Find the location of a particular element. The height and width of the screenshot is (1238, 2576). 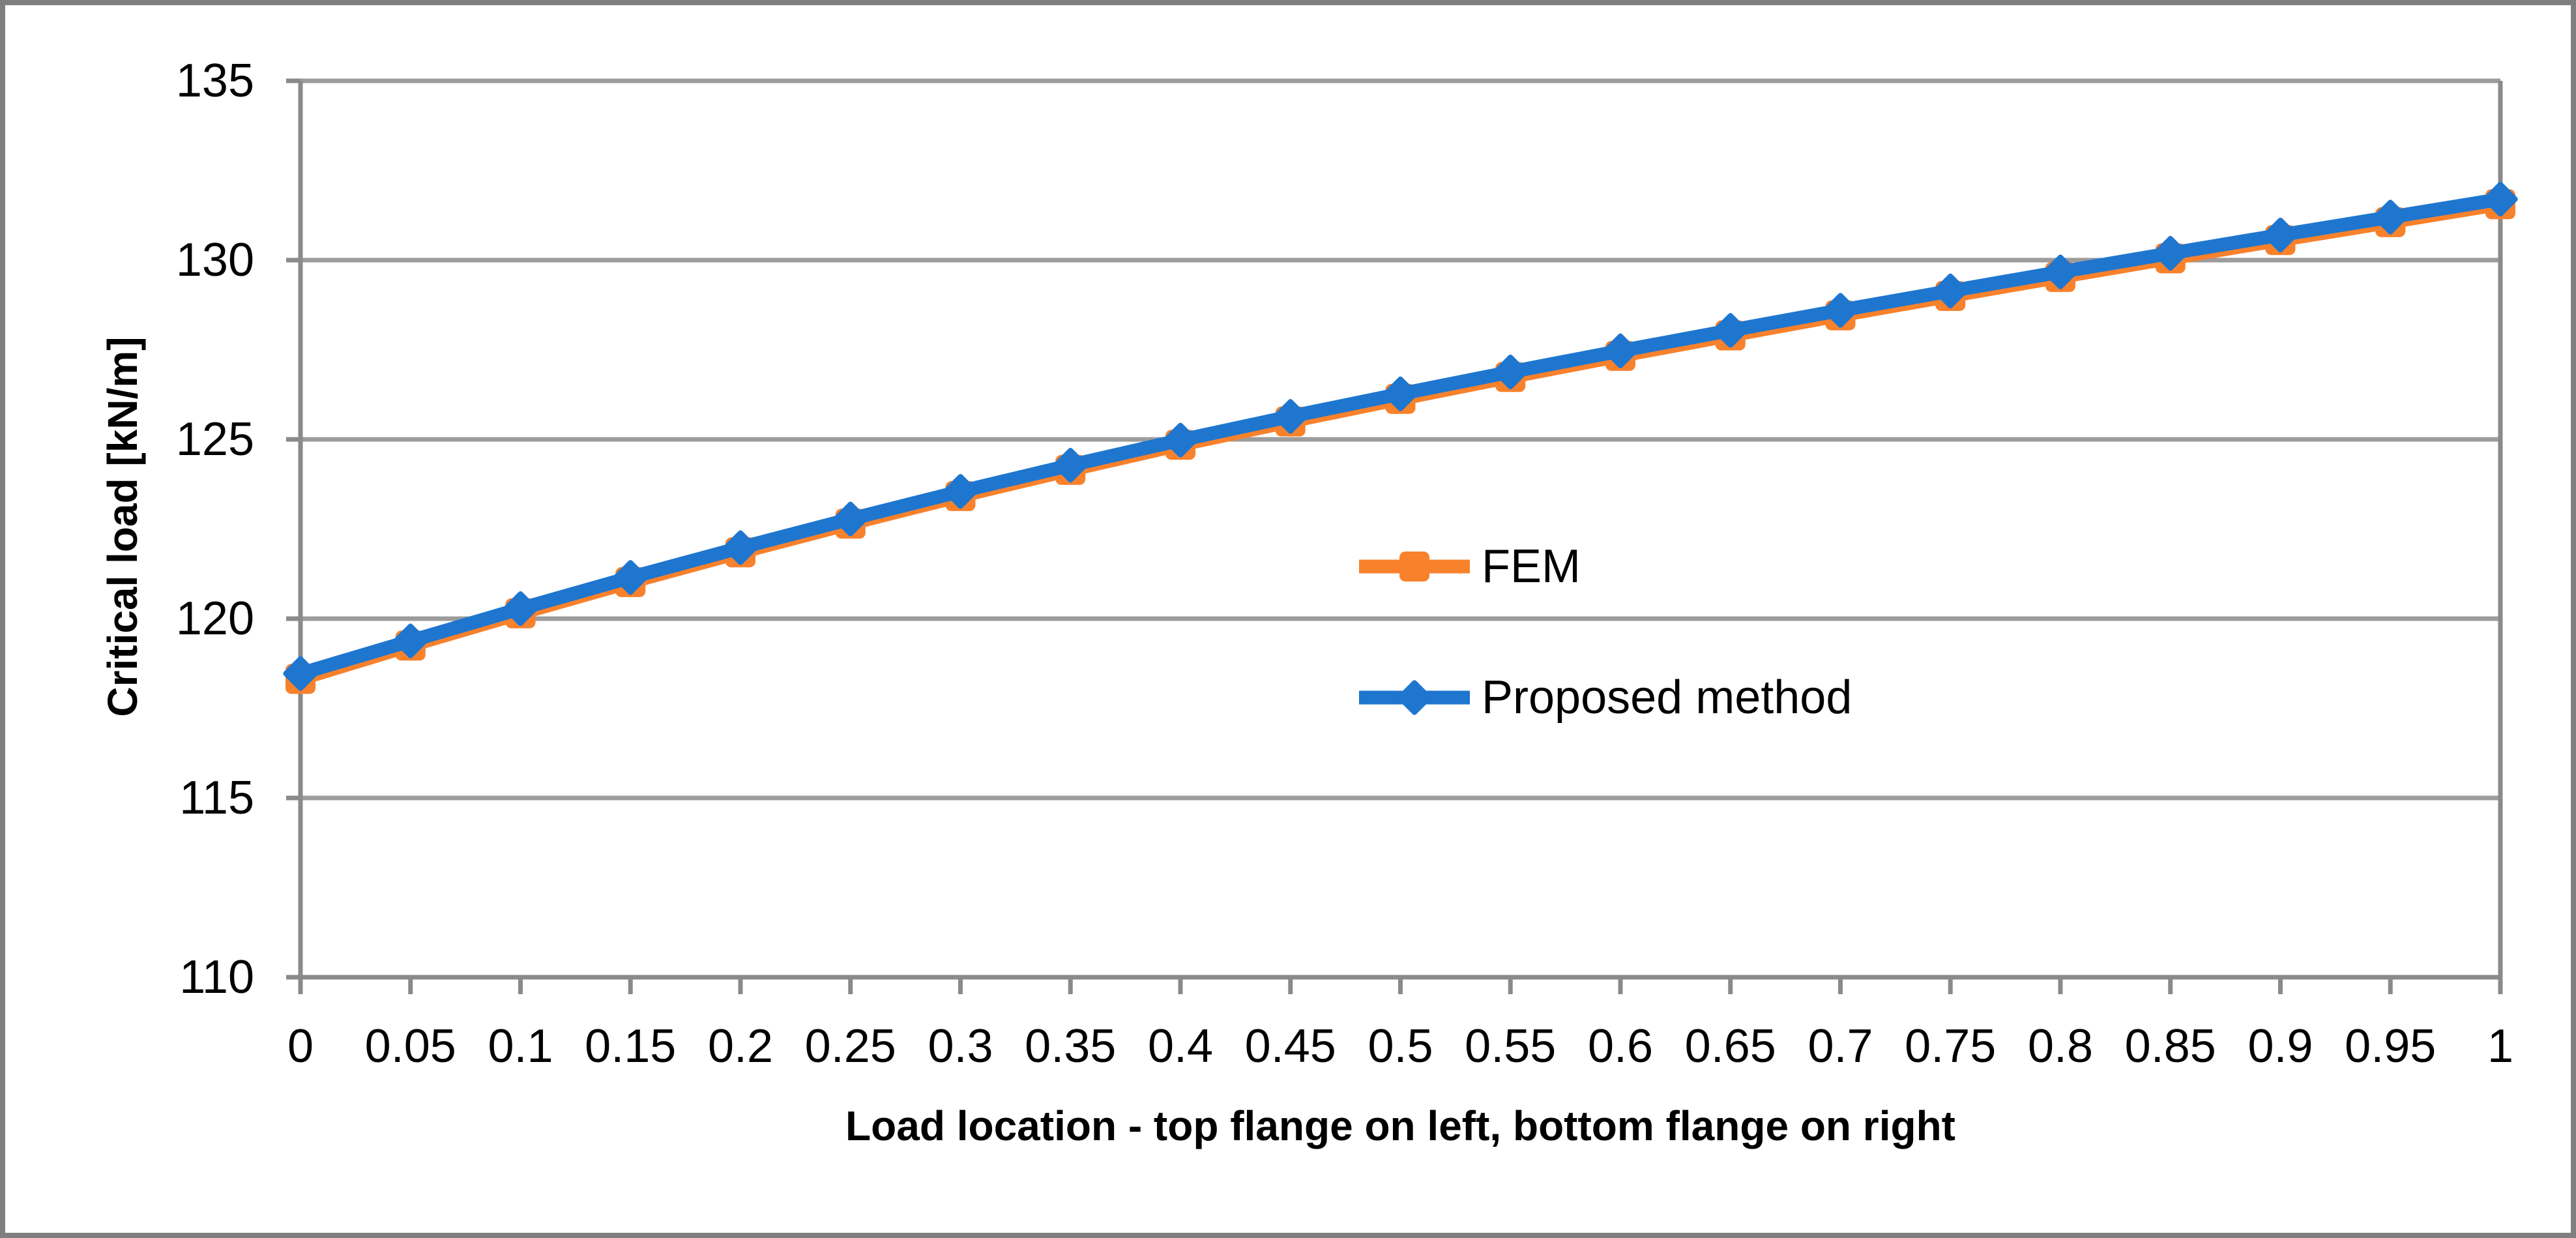

legend-label-proposed: Proposed method is located at coordinates (1667, 697).